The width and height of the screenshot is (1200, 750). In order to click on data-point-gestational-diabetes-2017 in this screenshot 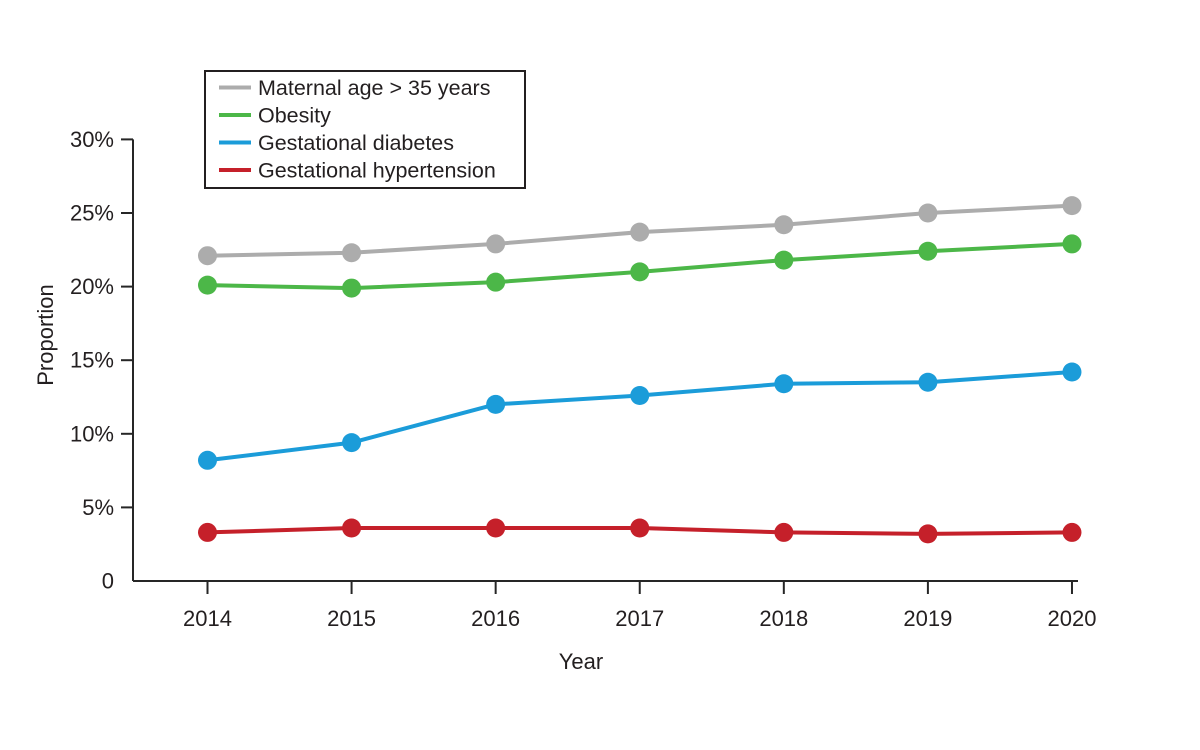, I will do `click(640, 396)`.